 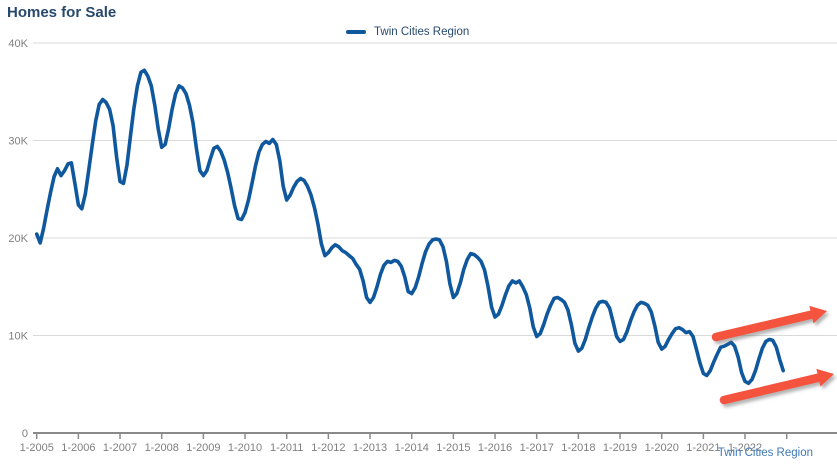 What do you see at coordinates (203, 448) in the screenshot?
I see `svg-text: 1-2009` at bounding box center [203, 448].